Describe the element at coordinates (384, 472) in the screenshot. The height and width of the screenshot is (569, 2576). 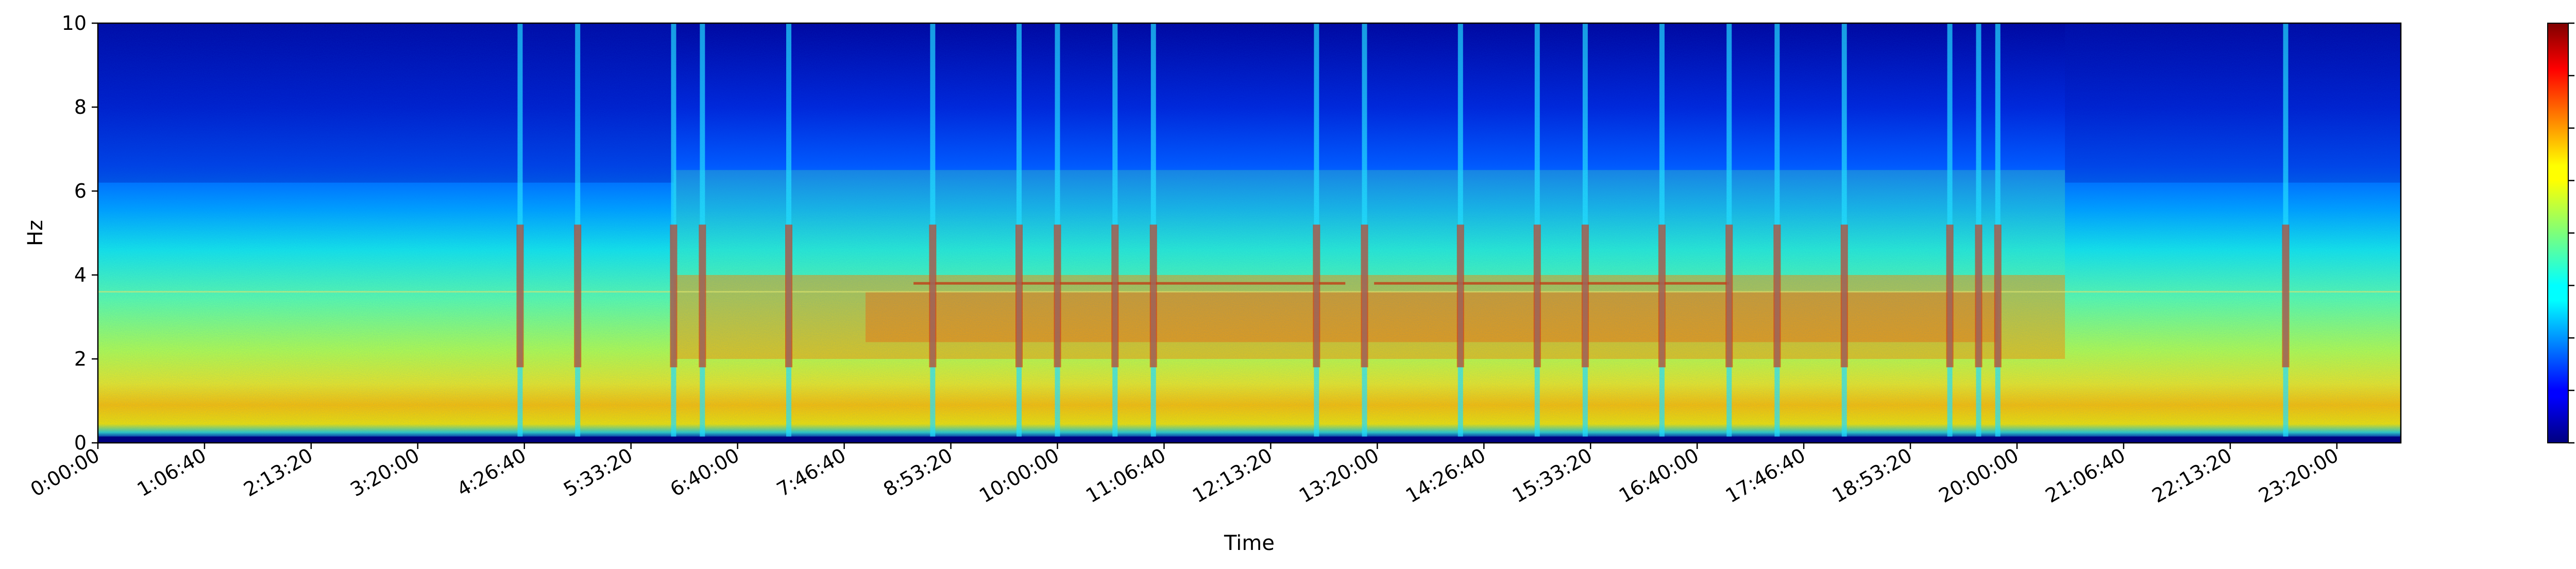
I see `x-tick-label-3: 3:20:00` at that location.